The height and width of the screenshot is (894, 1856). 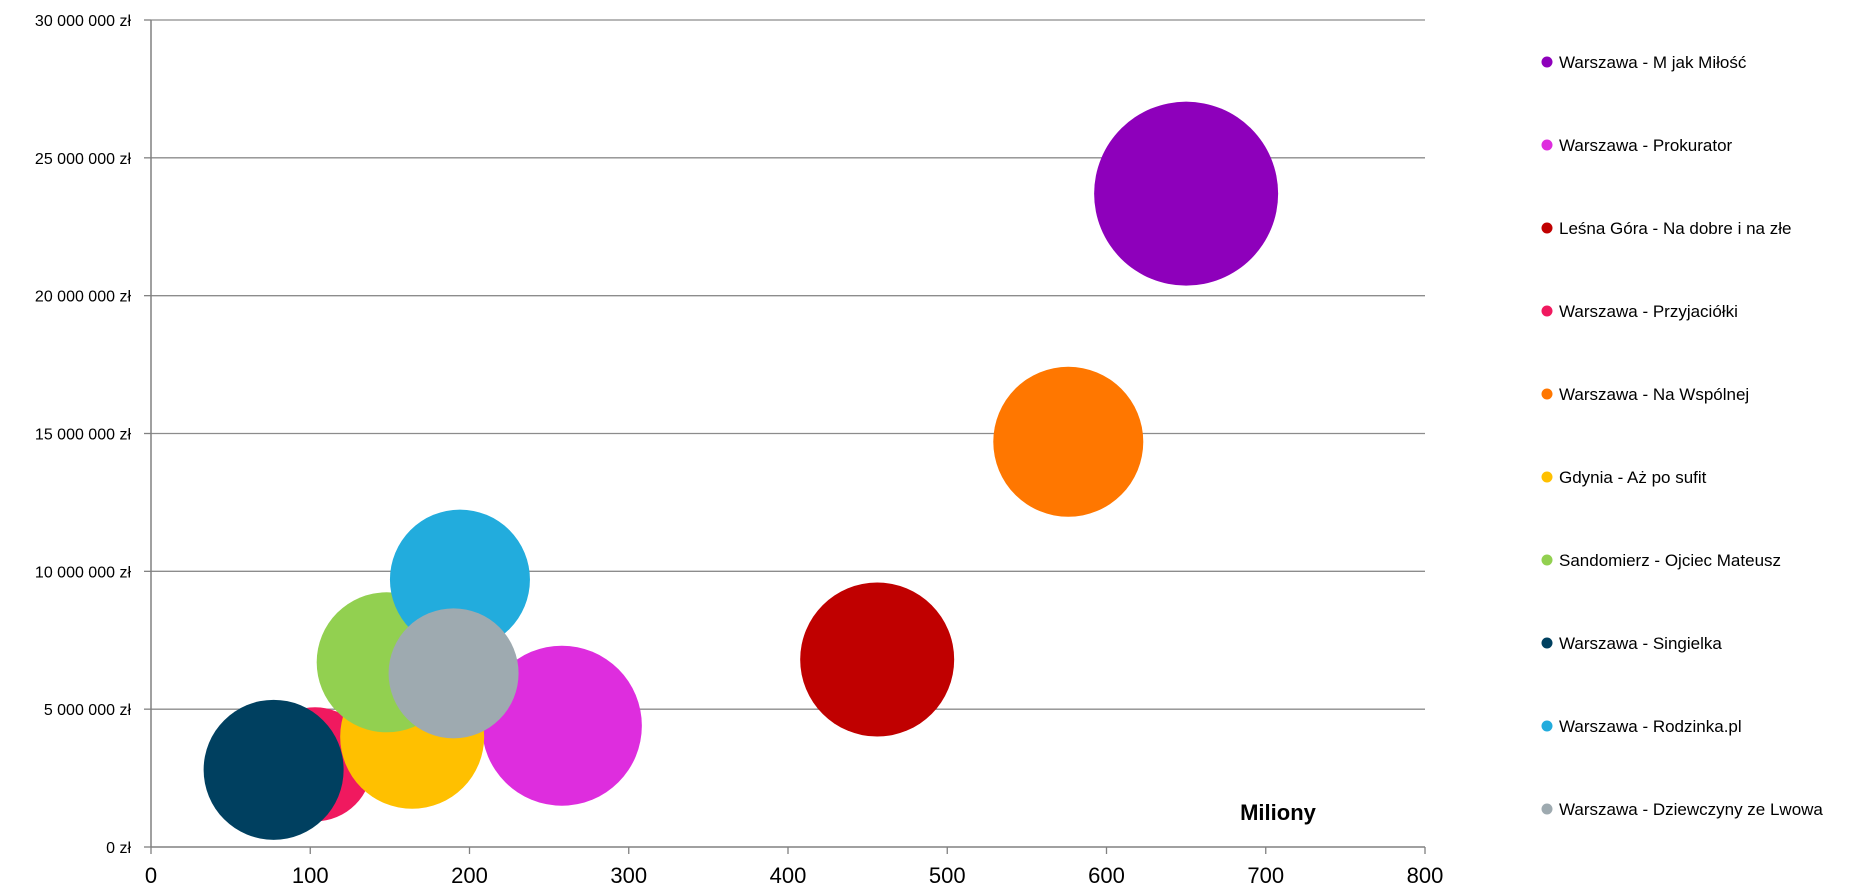 What do you see at coordinates (83, 572) in the screenshot?
I see `y-tick-label: 10 000 000 zł` at bounding box center [83, 572].